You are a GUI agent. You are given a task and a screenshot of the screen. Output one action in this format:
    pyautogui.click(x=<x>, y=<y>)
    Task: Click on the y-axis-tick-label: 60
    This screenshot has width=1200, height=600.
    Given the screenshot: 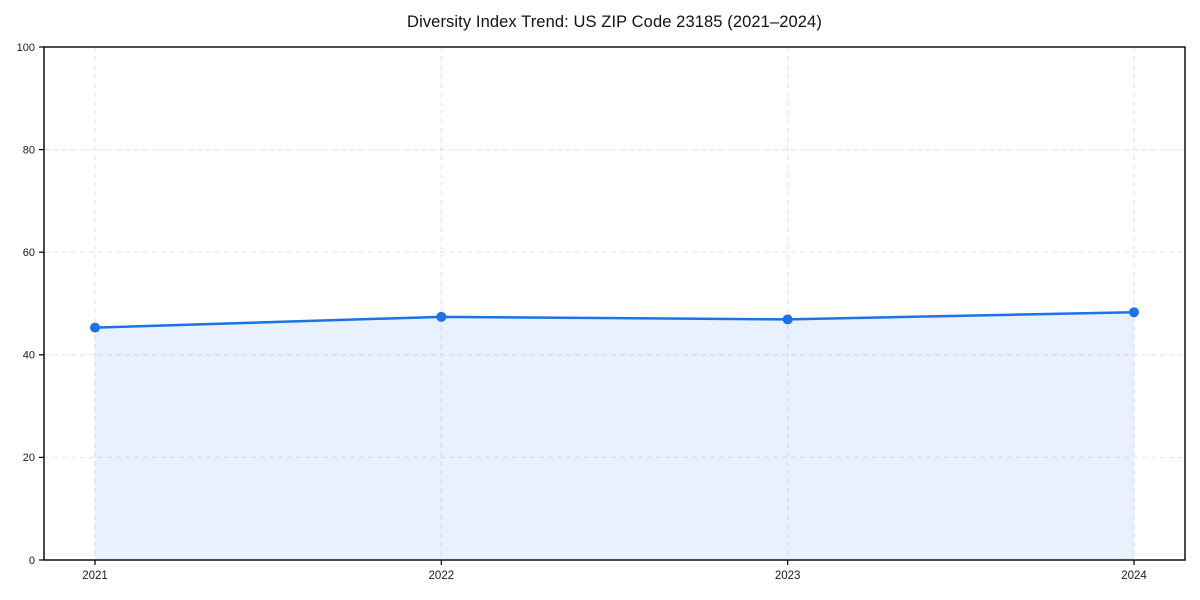 What is the action you would take?
    pyautogui.click(x=29, y=253)
    